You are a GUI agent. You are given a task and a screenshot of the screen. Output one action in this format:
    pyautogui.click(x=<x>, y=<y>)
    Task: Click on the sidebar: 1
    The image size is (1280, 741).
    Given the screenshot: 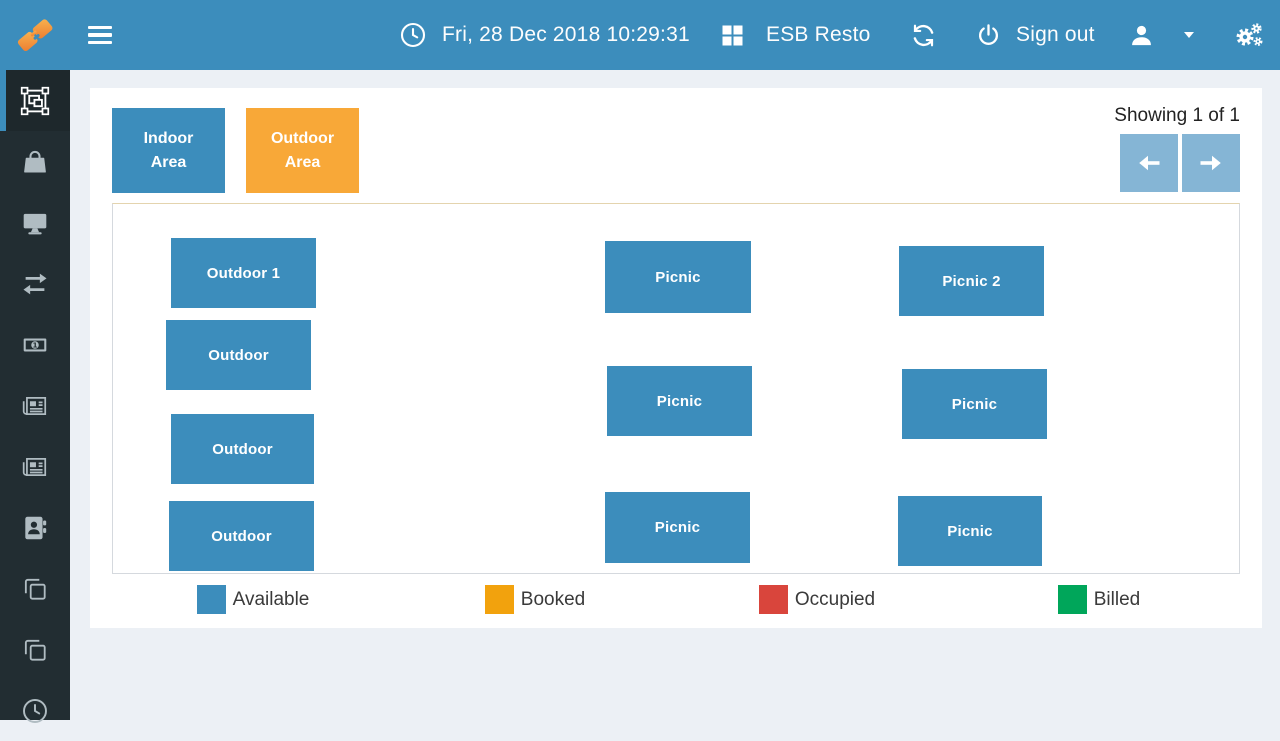 What is the action you would take?
    pyautogui.click(x=35, y=396)
    